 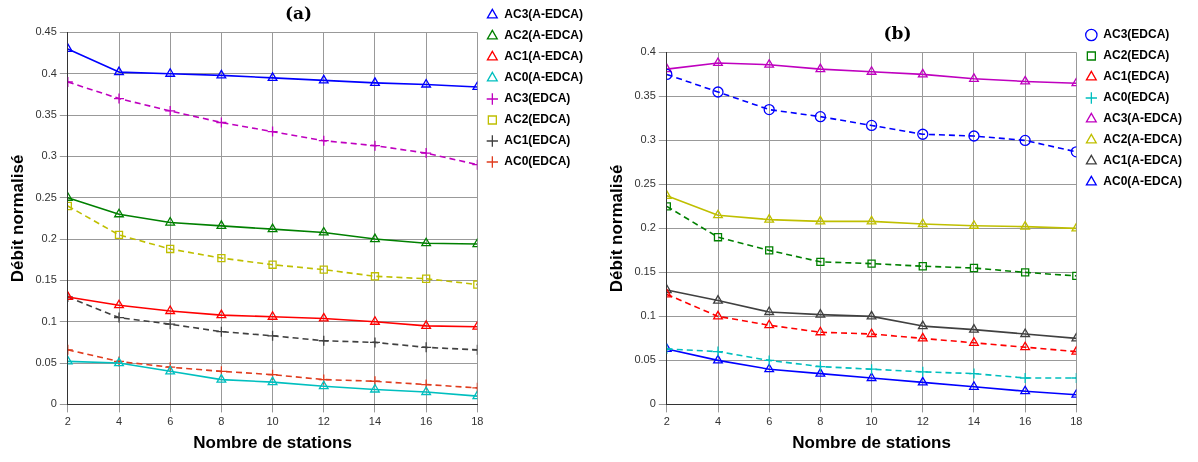 I want to click on y-tick-label: 0.25, so click(x=645, y=183).